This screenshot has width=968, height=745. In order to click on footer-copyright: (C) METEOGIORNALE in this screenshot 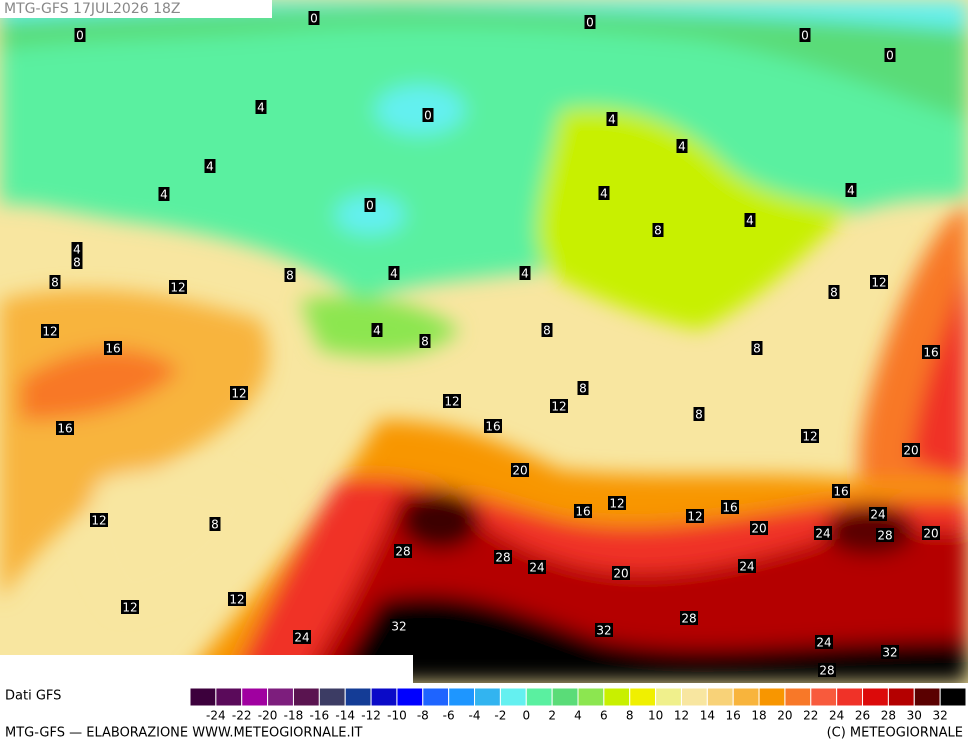, I will do `click(895, 733)`.